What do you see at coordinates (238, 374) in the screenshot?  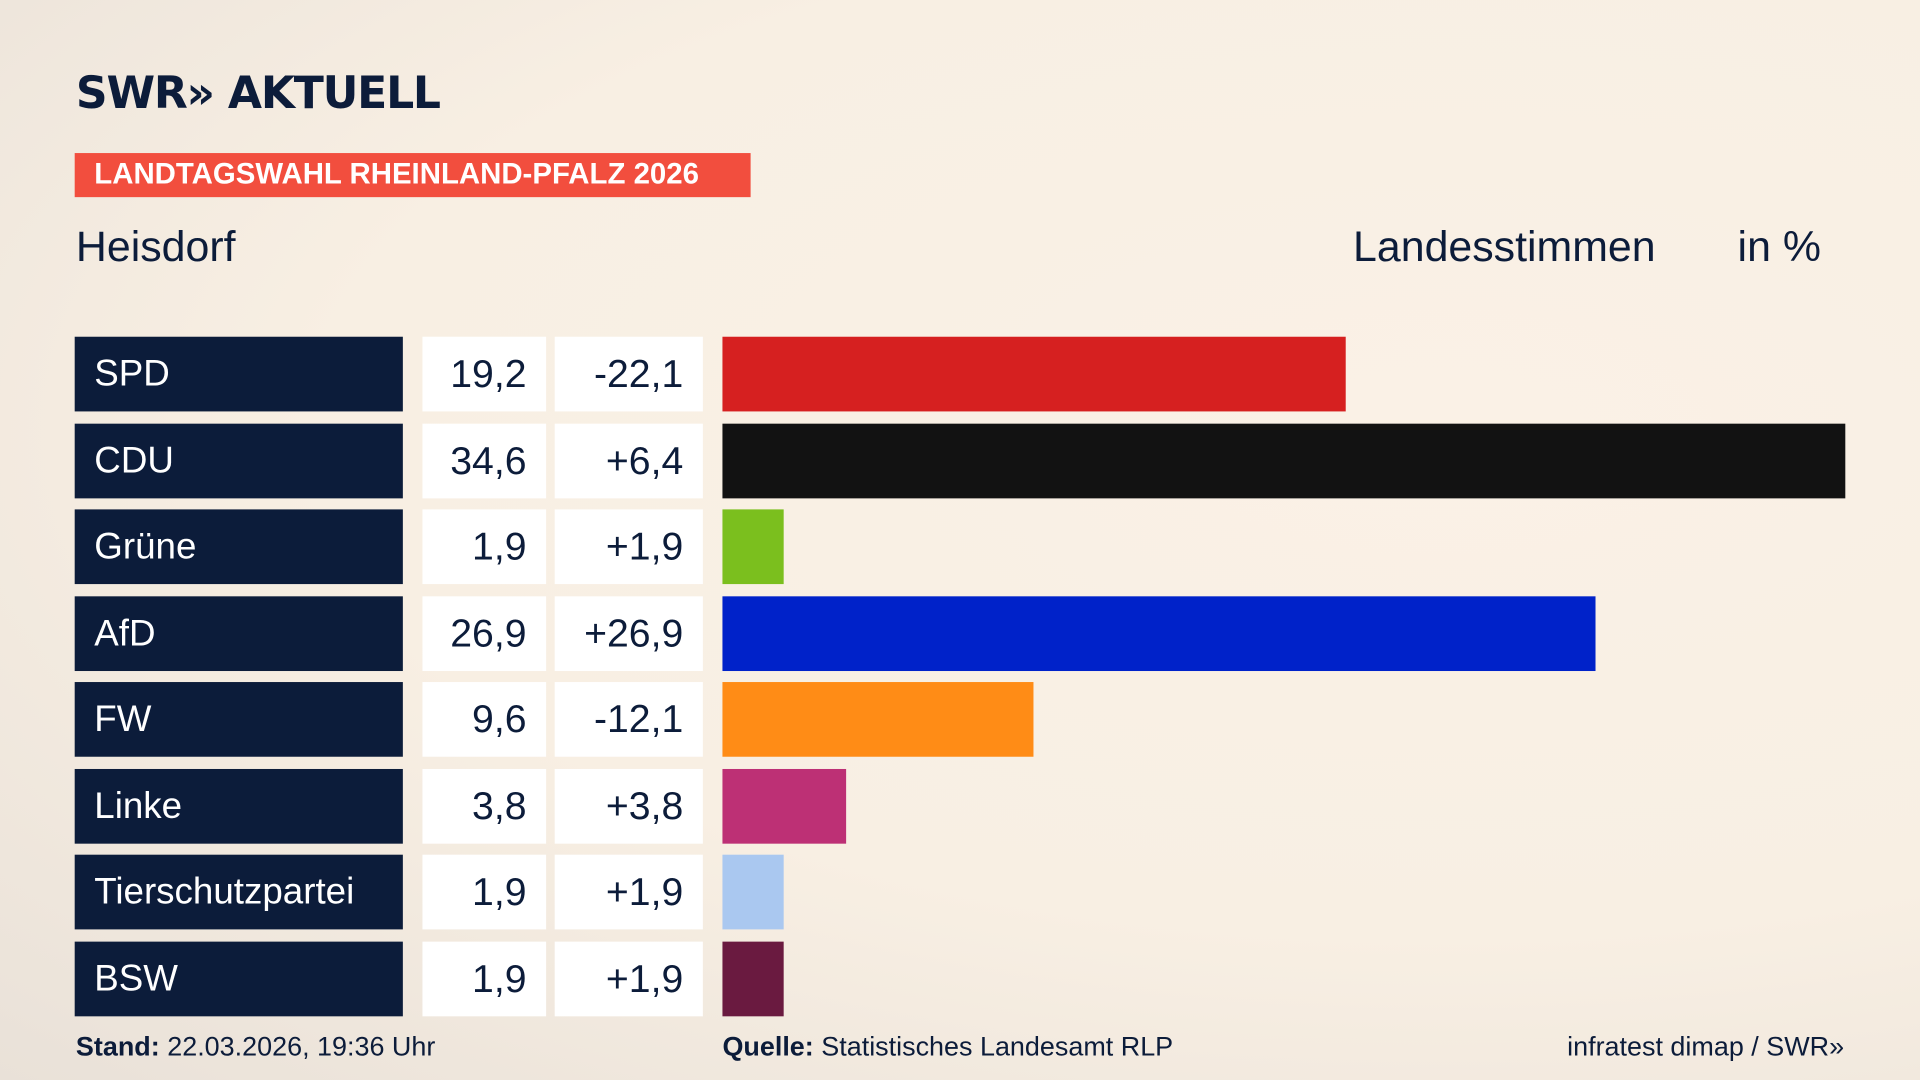 I see `party-label: SPD` at bounding box center [238, 374].